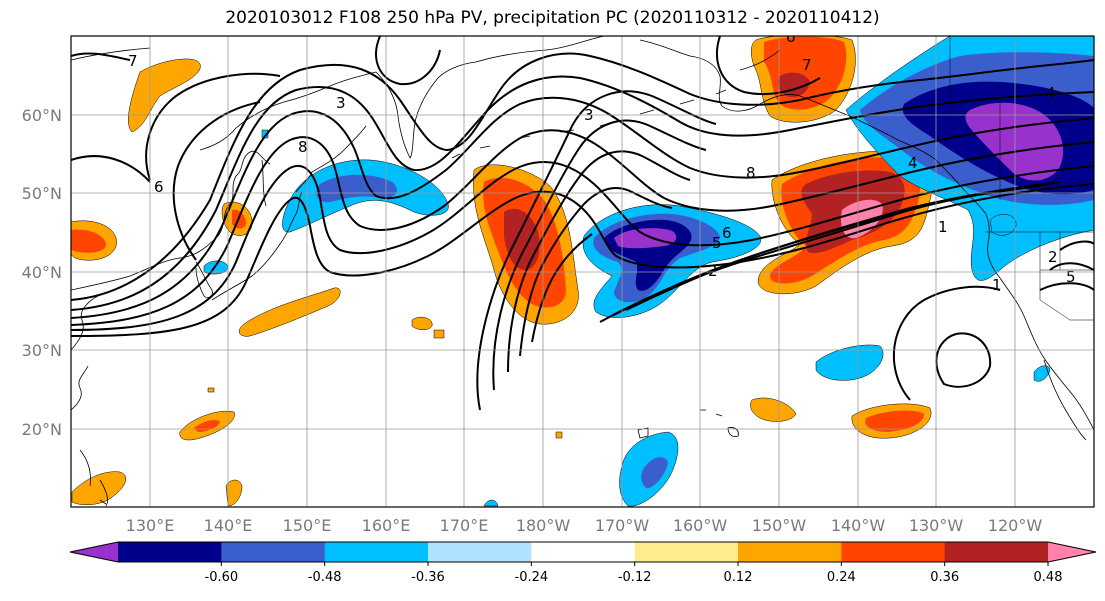 The height and width of the screenshot is (601, 1105). Describe the element at coordinates (307, 525) in the screenshot. I see `lon-label: 150°E` at that location.